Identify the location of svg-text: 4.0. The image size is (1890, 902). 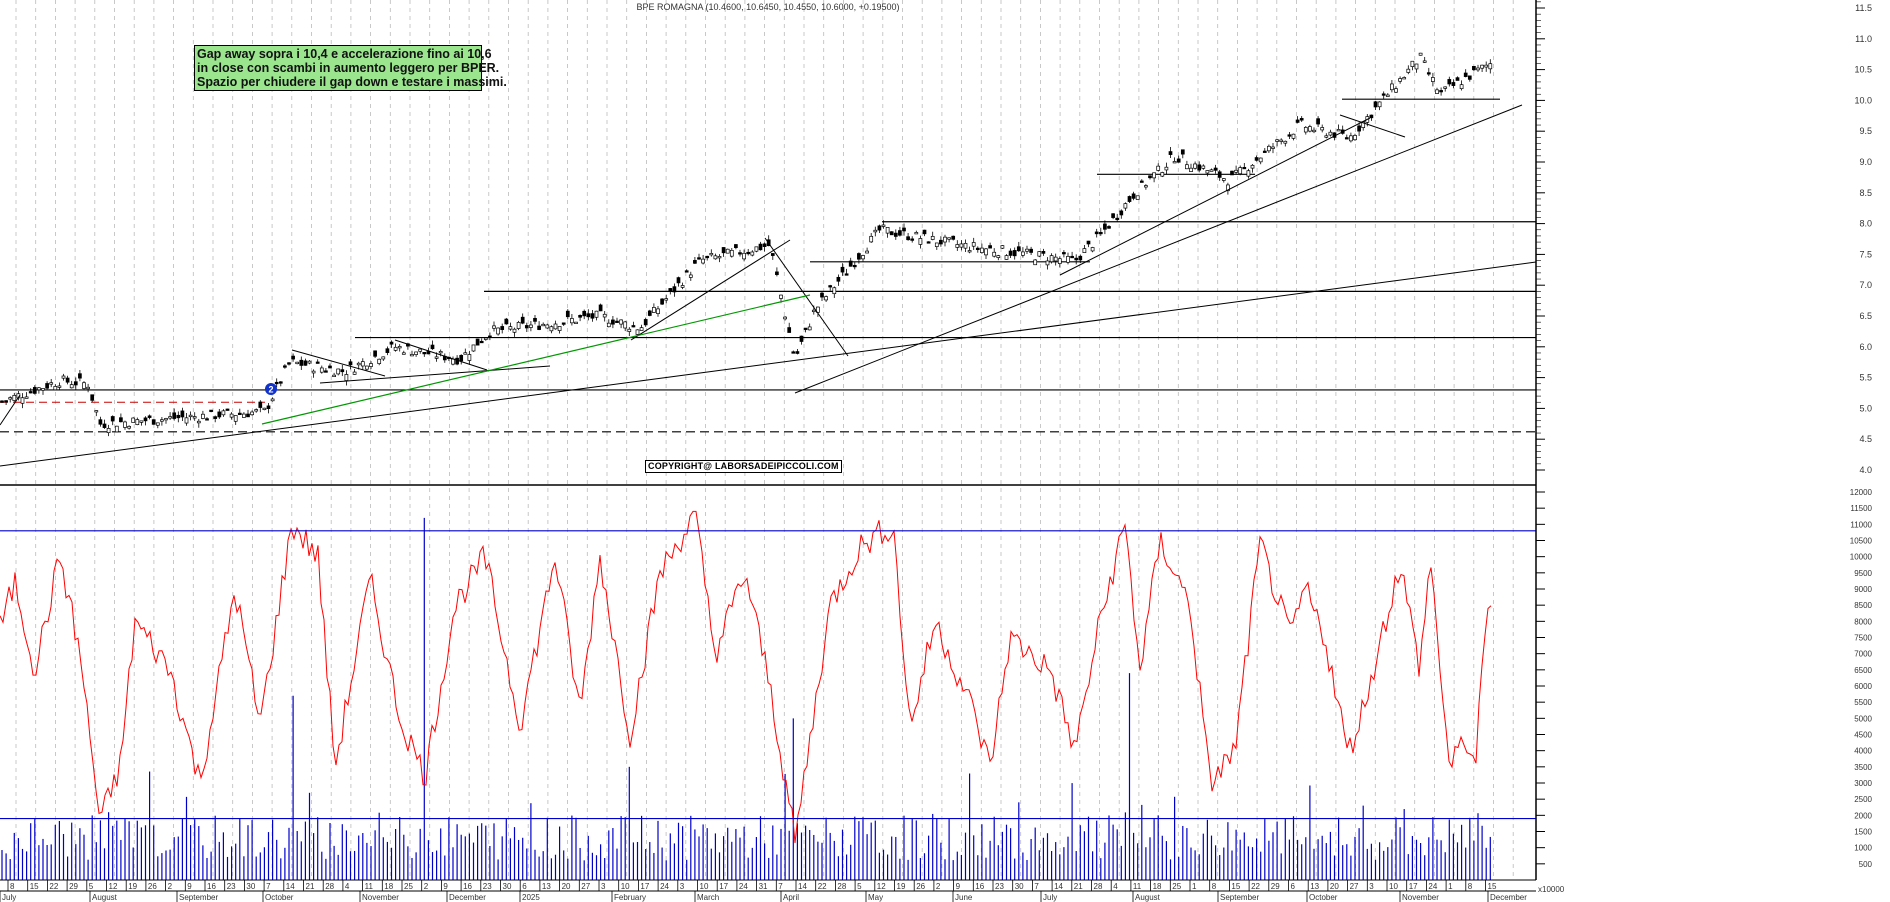
(1865, 470).